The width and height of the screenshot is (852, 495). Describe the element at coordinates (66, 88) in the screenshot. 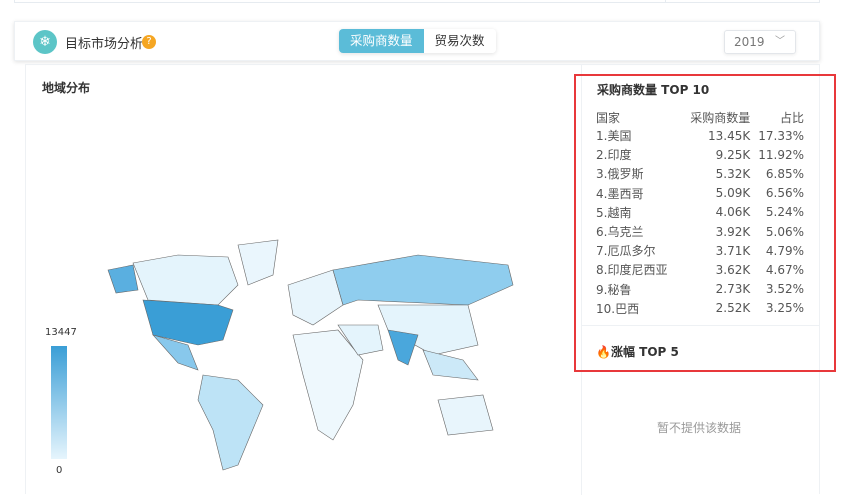

I see `map-title: 地域分布` at that location.